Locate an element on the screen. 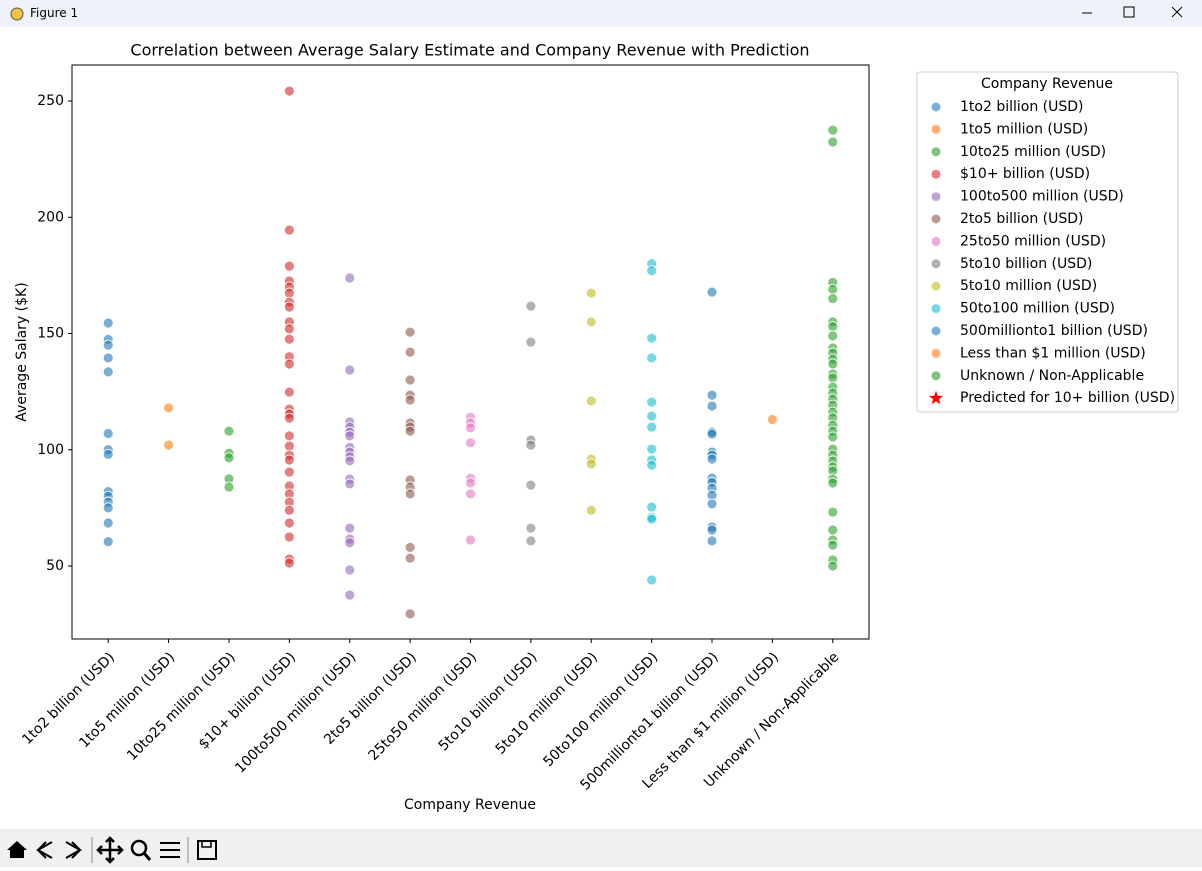 This screenshot has width=1202, height=871. window-title: Figure 1 is located at coordinates (54, 13).